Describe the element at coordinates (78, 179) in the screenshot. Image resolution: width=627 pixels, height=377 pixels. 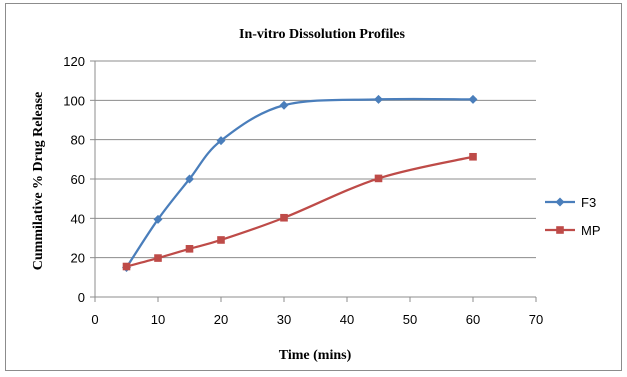
I see `y-tick-label: 60` at that location.